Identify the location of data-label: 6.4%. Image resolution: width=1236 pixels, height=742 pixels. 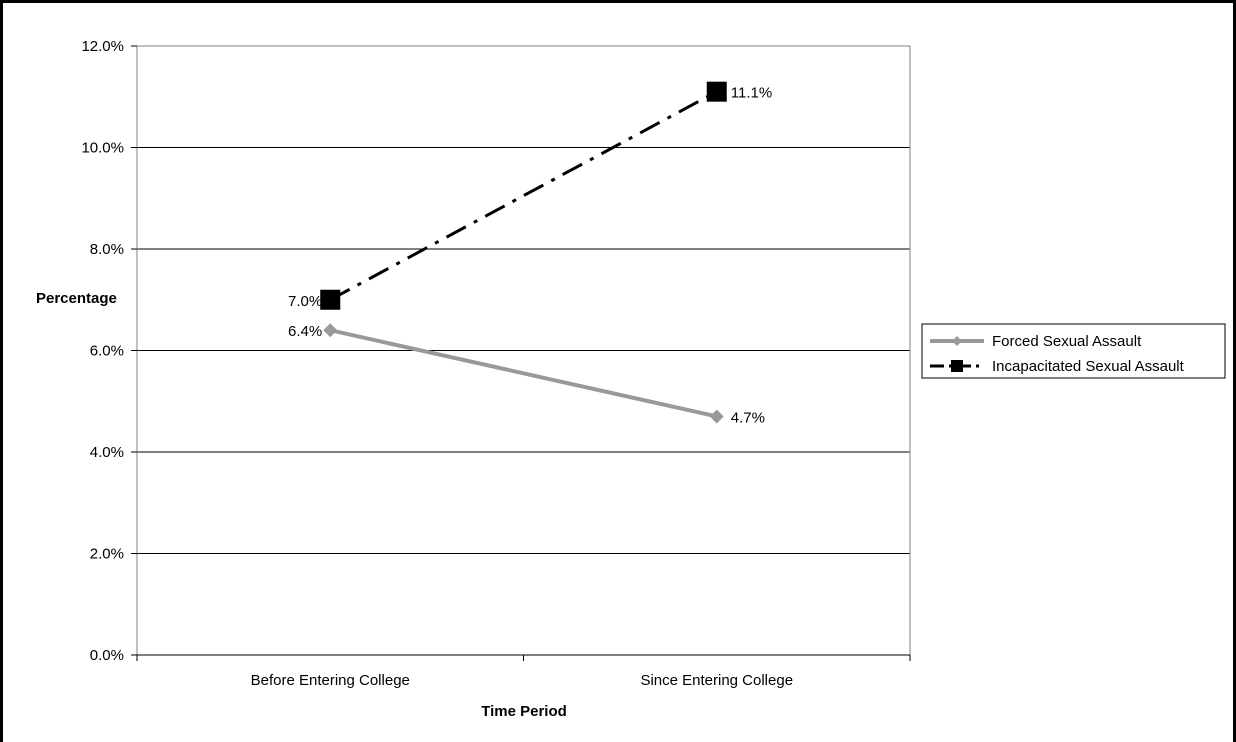
(305, 331).